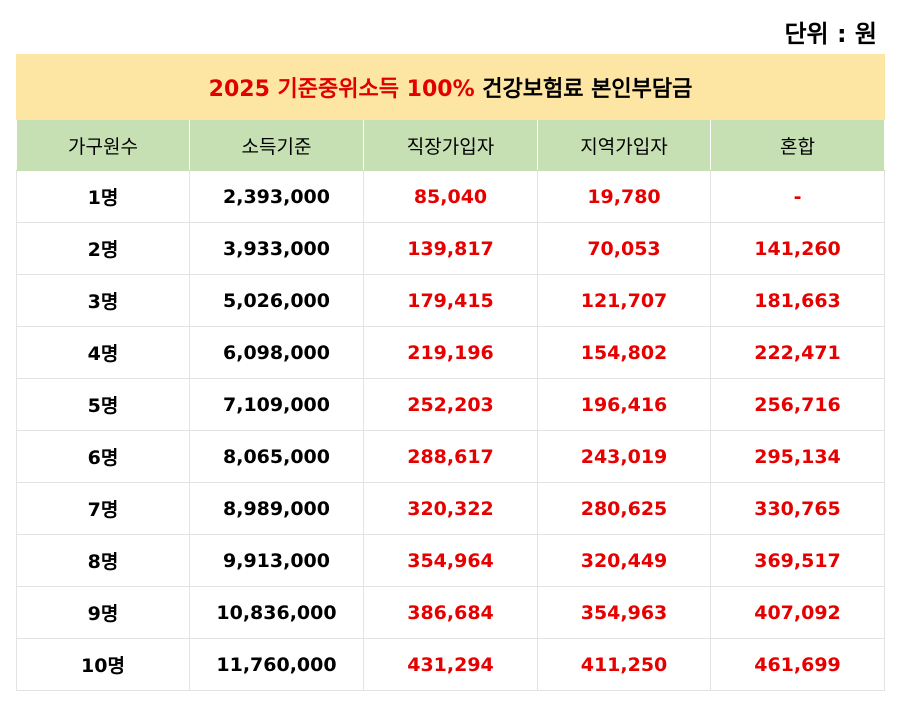 This screenshot has width=901, height=708. I want to click on cell-regional: 280,625, so click(624, 508).